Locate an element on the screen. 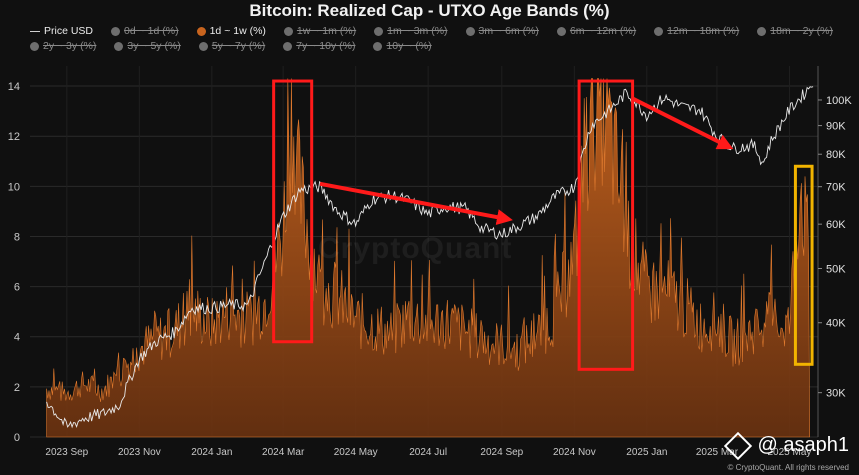  legend-label: 0d ~ 1d (%) is located at coordinates (151, 31).